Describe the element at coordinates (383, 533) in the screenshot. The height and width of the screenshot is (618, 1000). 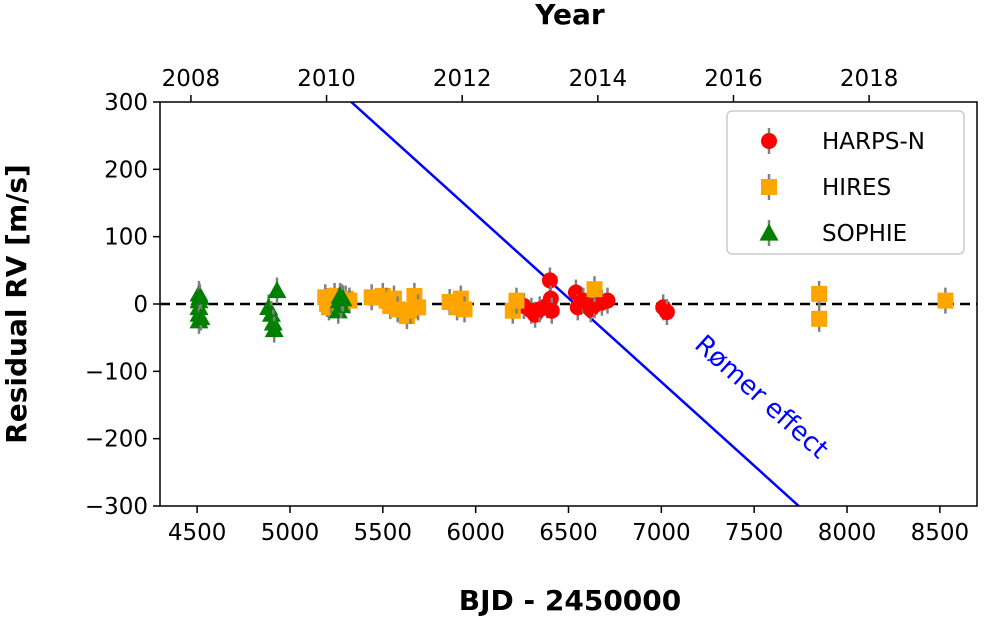
I see `x-tick-label: 5500` at that location.